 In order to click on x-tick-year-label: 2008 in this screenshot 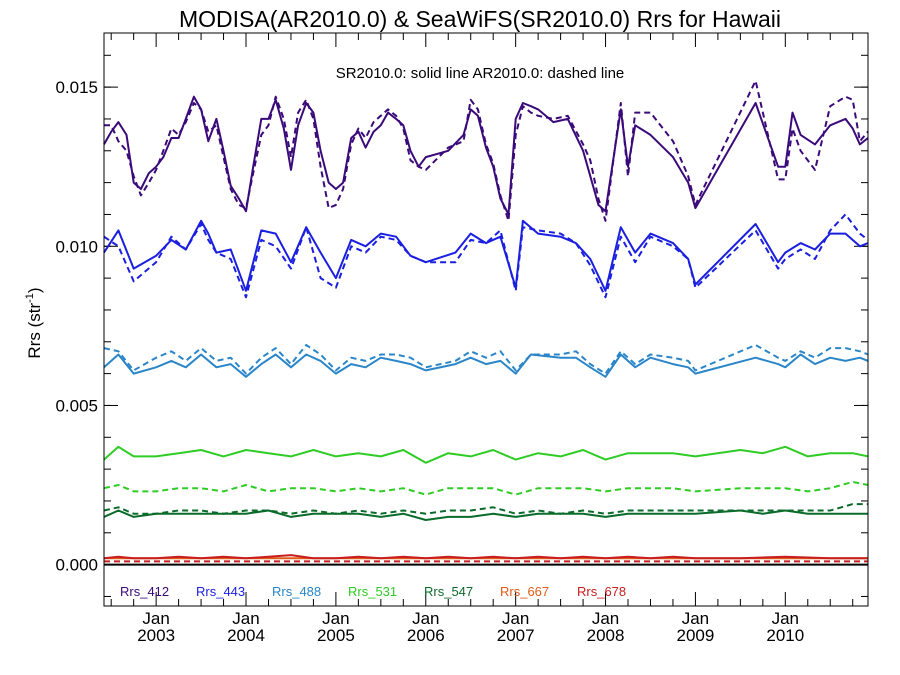, I will do `click(606, 635)`.